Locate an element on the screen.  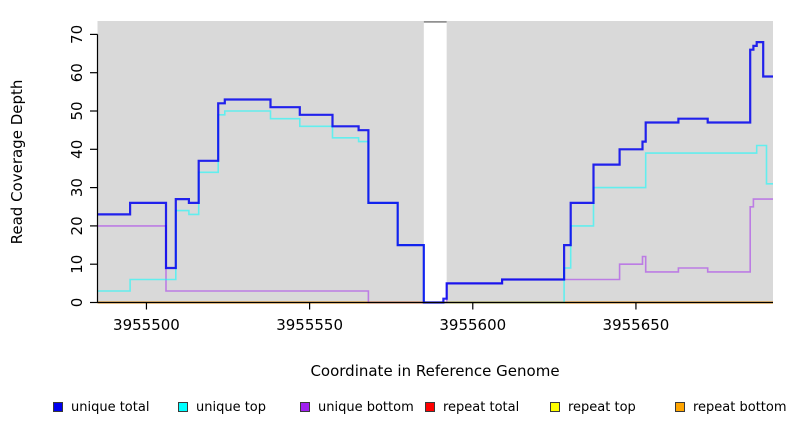
legend-label: repeat top is located at coordinates (602, 407).